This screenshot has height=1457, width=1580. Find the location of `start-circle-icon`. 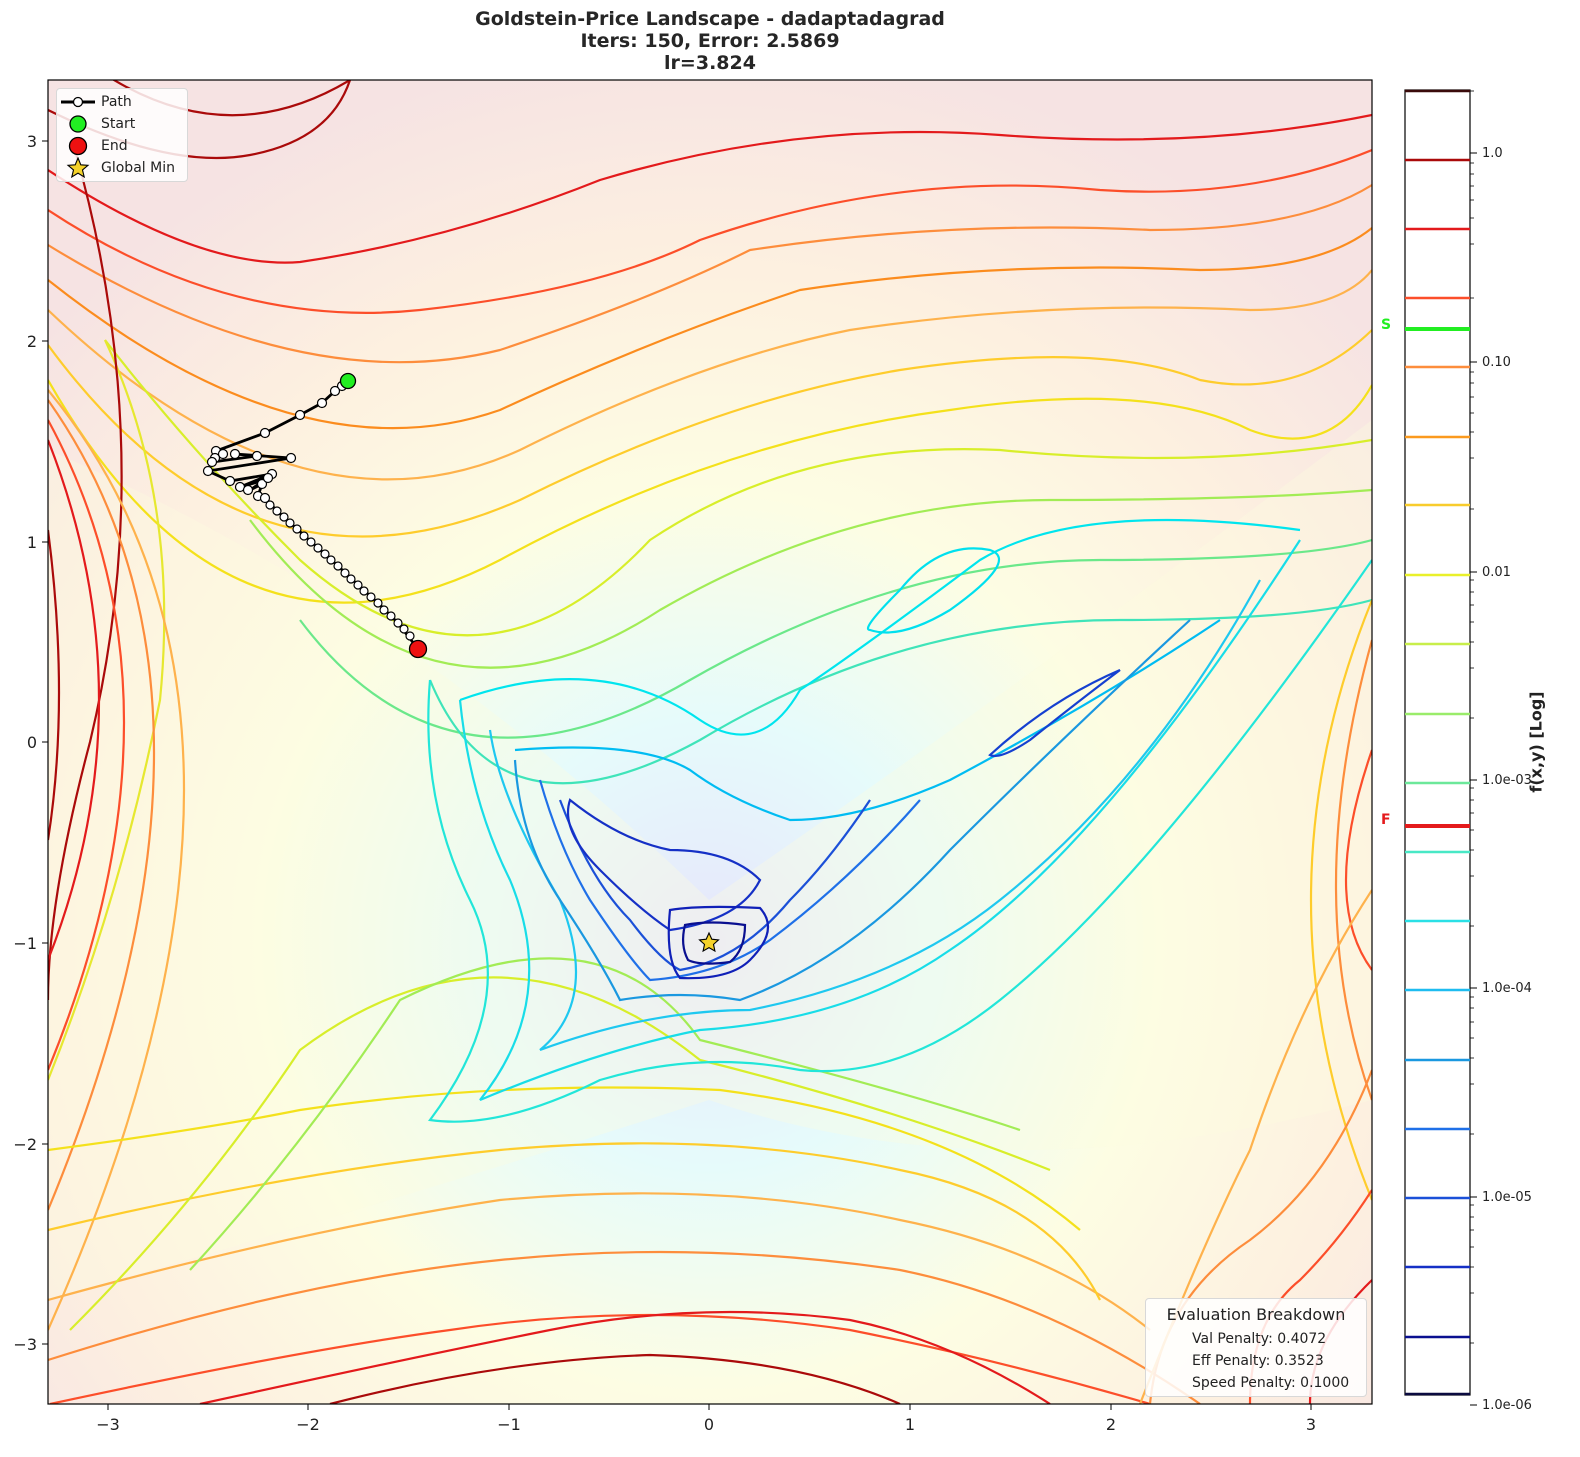

start-circle-icon is located at coordinates (79, 124).